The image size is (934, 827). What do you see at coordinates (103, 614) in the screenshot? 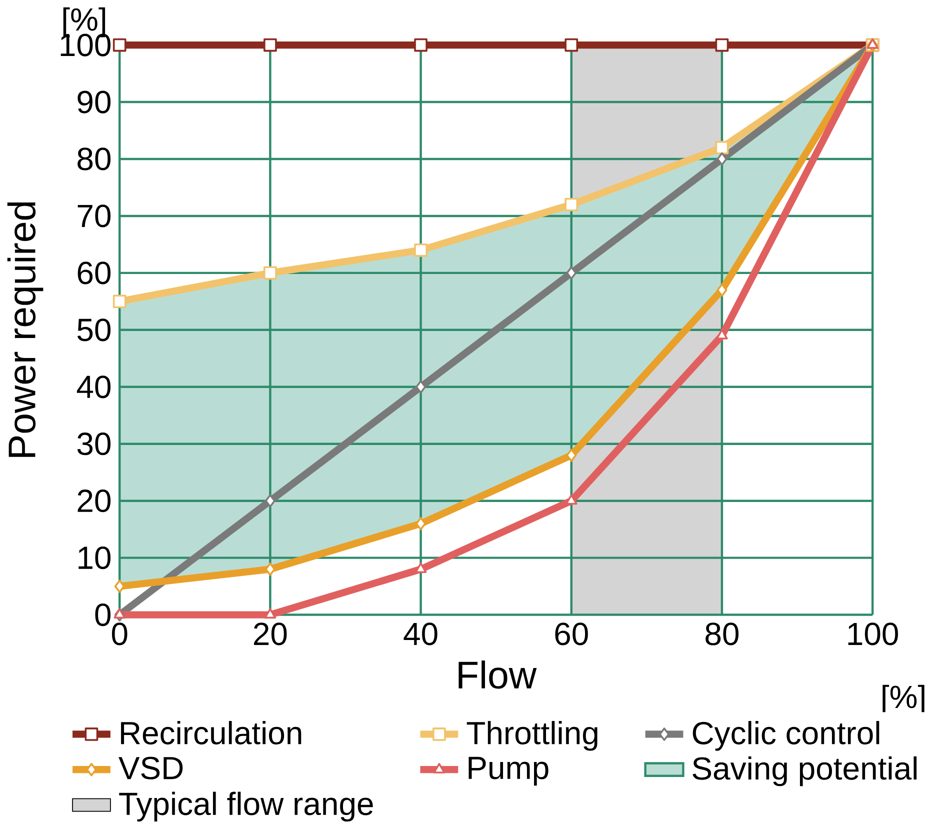
I see `y-tick-label: 0` at bounding box center [103, 614].